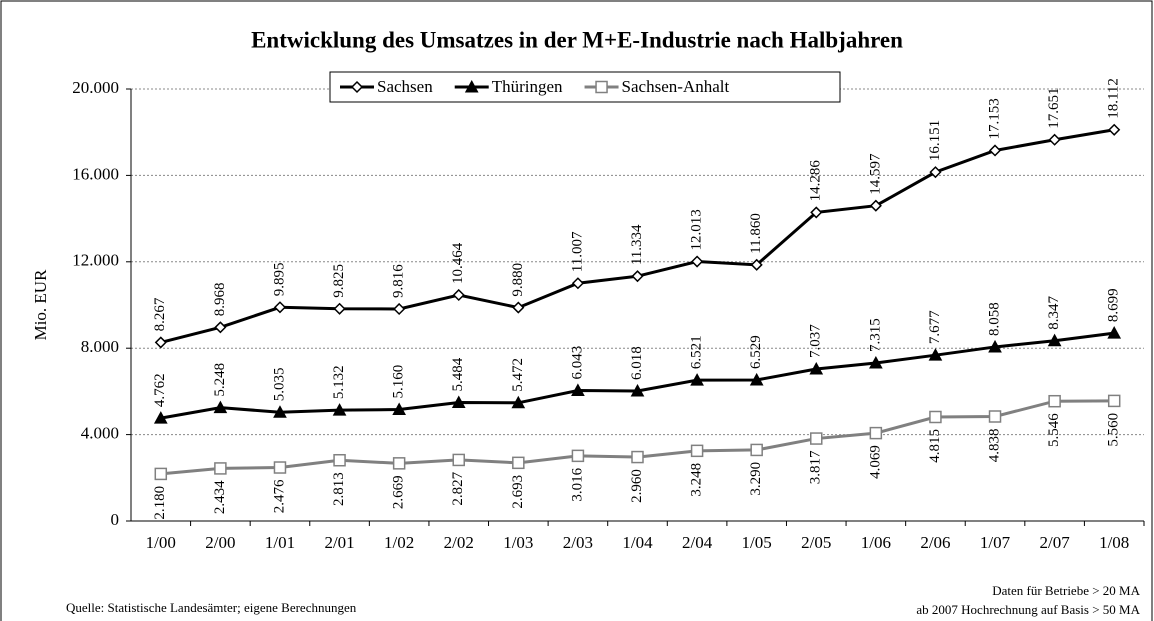 The height and width of the screenshot is (621, 1154). I want to click on x-tick-label: 1/01, so click(280, 542).